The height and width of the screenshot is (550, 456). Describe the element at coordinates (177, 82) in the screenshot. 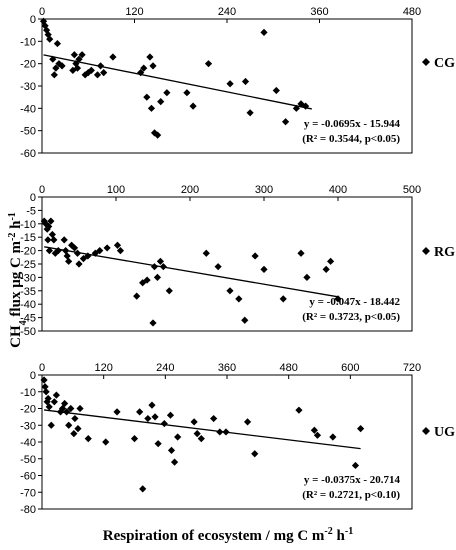

I see `trend-line` at that location.